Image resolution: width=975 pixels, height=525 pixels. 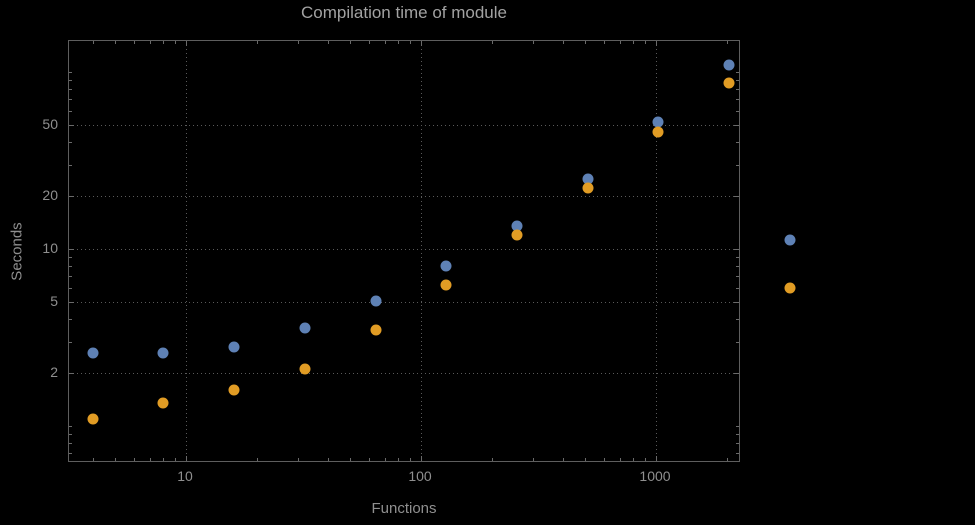 What do you see at coordinates (50, 124) in the screenshot?
I see `y-tick-label-50: 50` at bounding box center [50, 124].